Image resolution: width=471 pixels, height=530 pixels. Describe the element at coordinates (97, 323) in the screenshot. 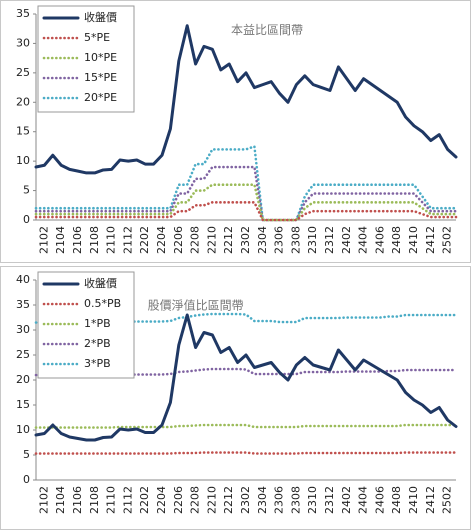

I see `legend-label: 1*PB` at that location.